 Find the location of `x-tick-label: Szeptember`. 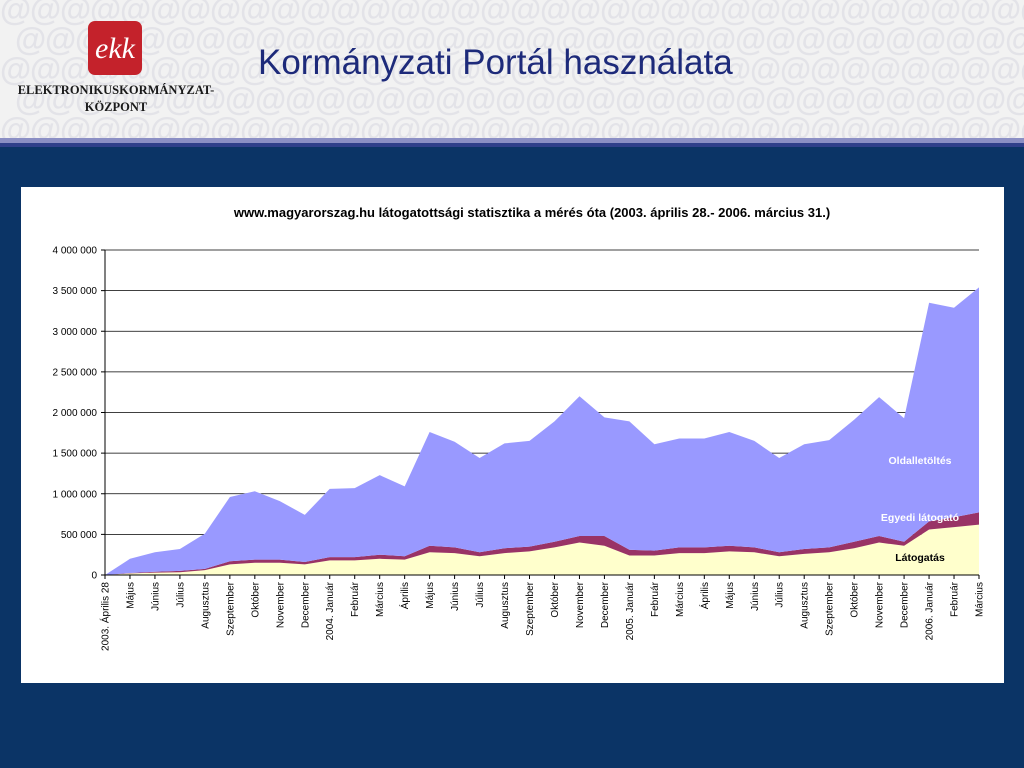

x-tick-label: Szeptember is located at coordinates (830, 608).